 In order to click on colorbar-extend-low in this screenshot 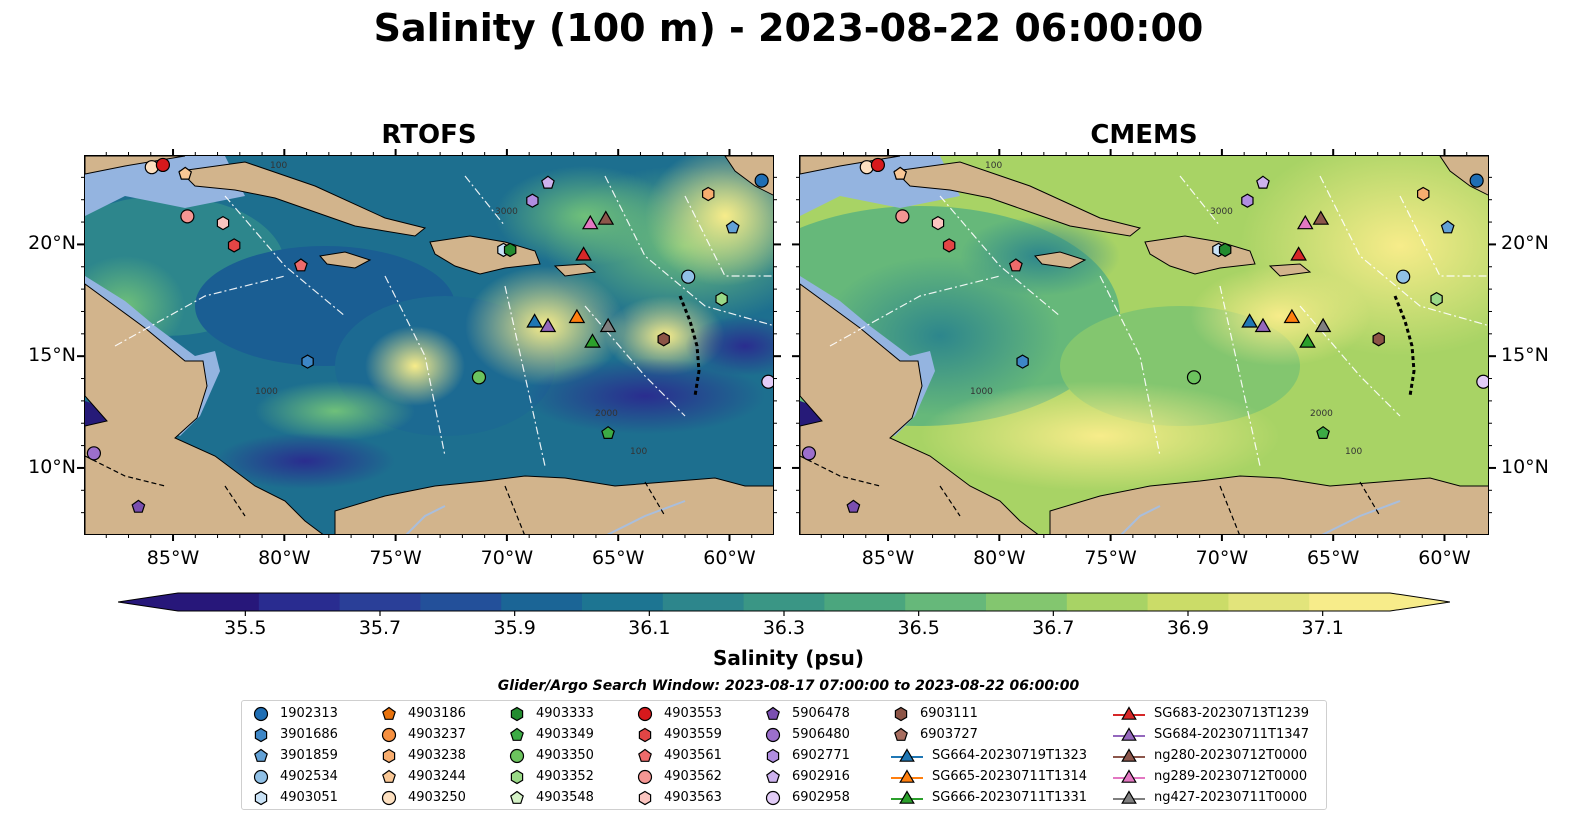, I will do `click(148, 602)`.